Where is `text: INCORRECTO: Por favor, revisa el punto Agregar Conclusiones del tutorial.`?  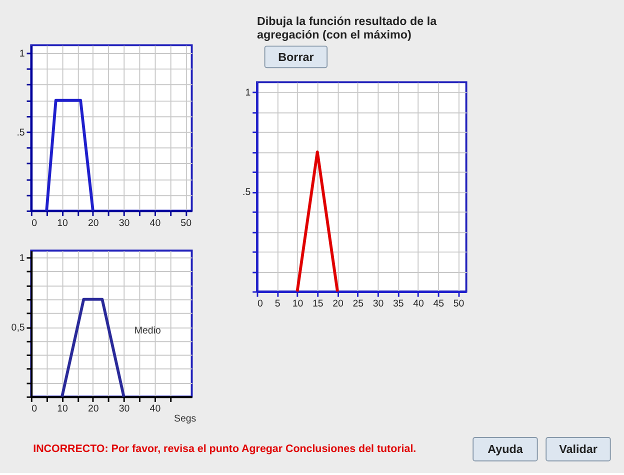
text: INCORRECTO: Por favor, revisa el punto Agregar Conclusiones del tutorial. is located at coordinates (224, 449).